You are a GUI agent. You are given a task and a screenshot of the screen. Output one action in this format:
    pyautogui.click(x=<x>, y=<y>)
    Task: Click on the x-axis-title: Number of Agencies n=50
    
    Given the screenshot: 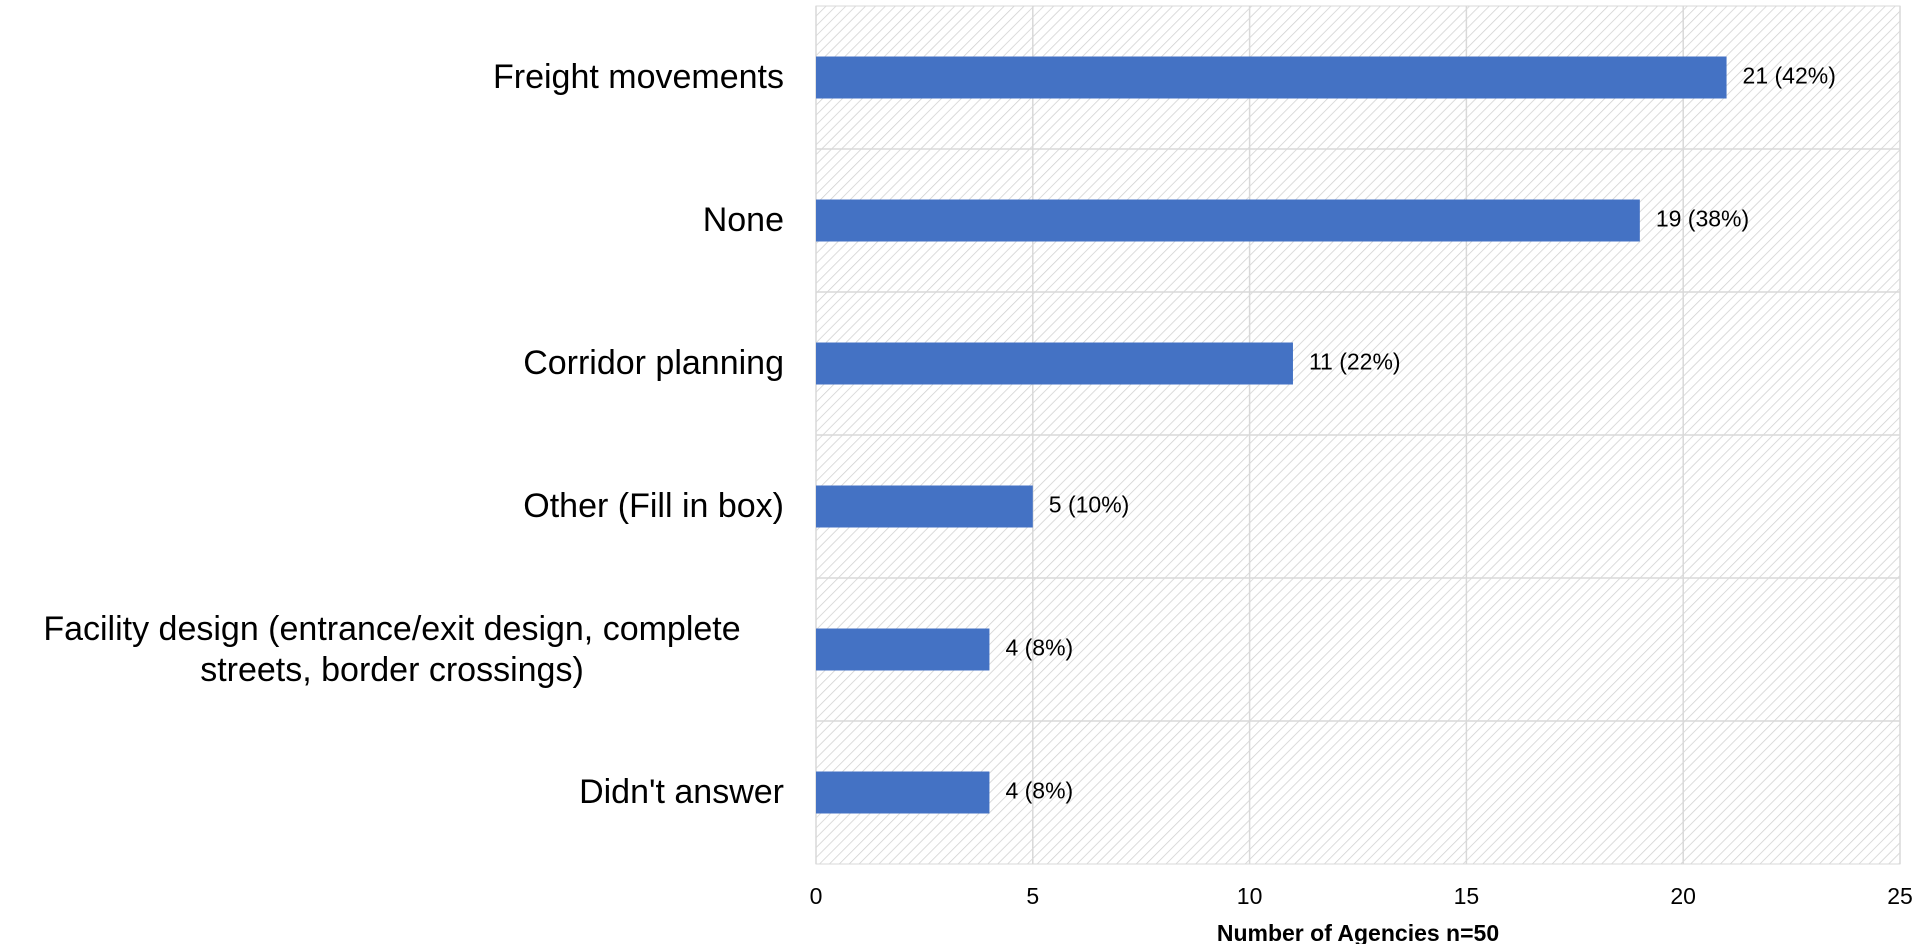 What is the action you would take?
    pyautogui.click(x=1358, y=932)
    